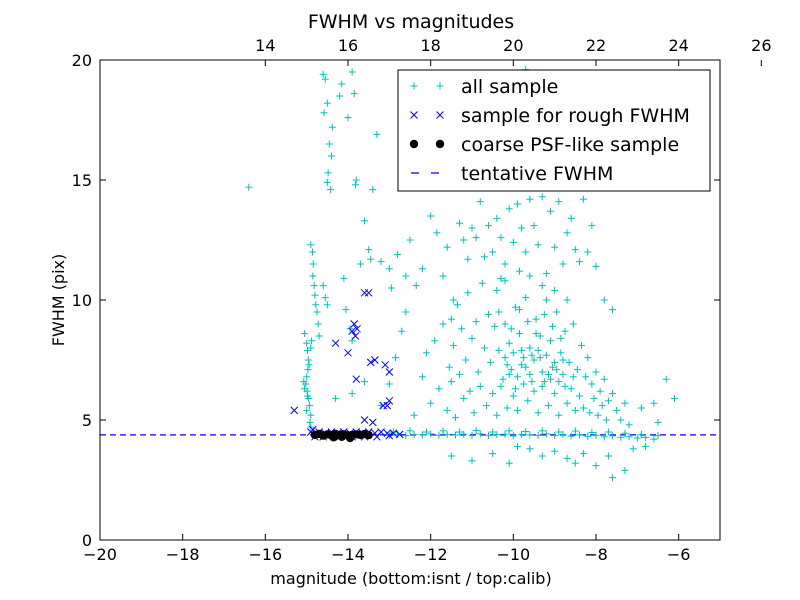 The width and height of the screenshot is (800, 600). What do you see at coordinates (100, 554) in the screenshot?
I see `x-tick-label: −20` at bounding box center [100, 554].